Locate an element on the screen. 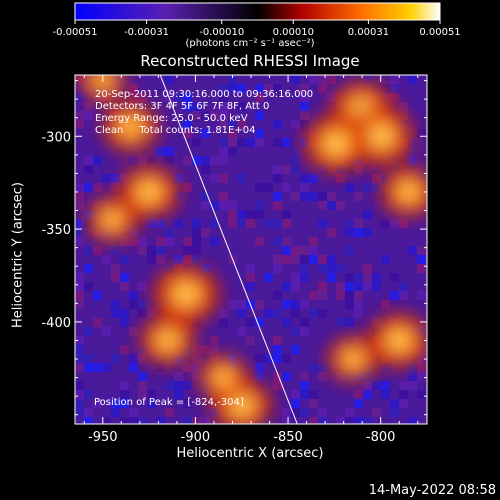 Image resolution: width=500 pixels, height=500 pixels. x-axis-label: Heliocentric X (arcsec) is located at coordinates (250, 453).